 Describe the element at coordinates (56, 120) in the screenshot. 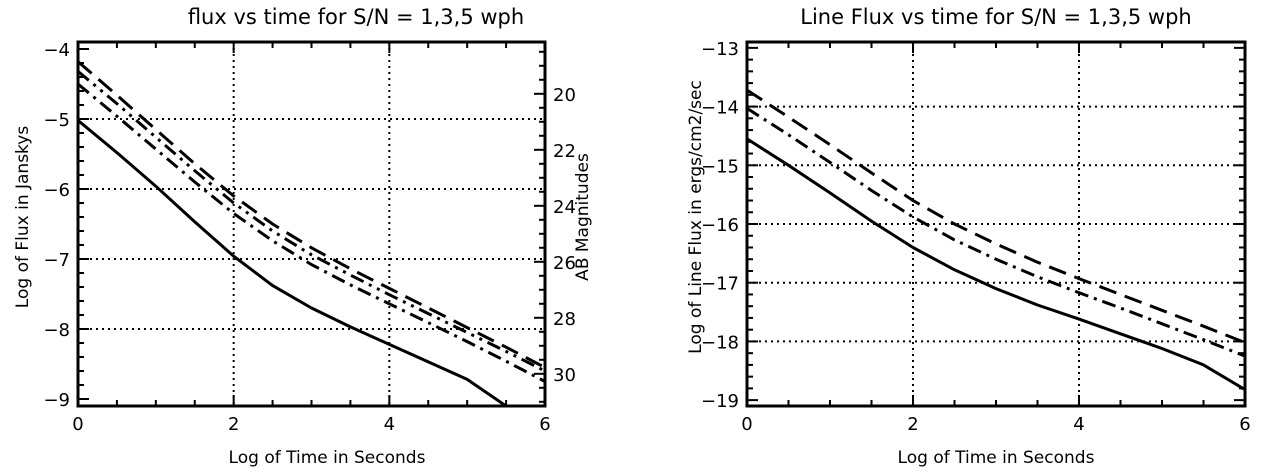

I see `y-tick-label: −5` at that location.